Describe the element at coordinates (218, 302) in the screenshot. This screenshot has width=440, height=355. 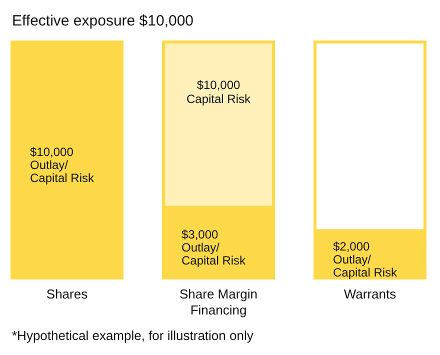
I see `x-tick-label: Share Margin Financing` at that location.